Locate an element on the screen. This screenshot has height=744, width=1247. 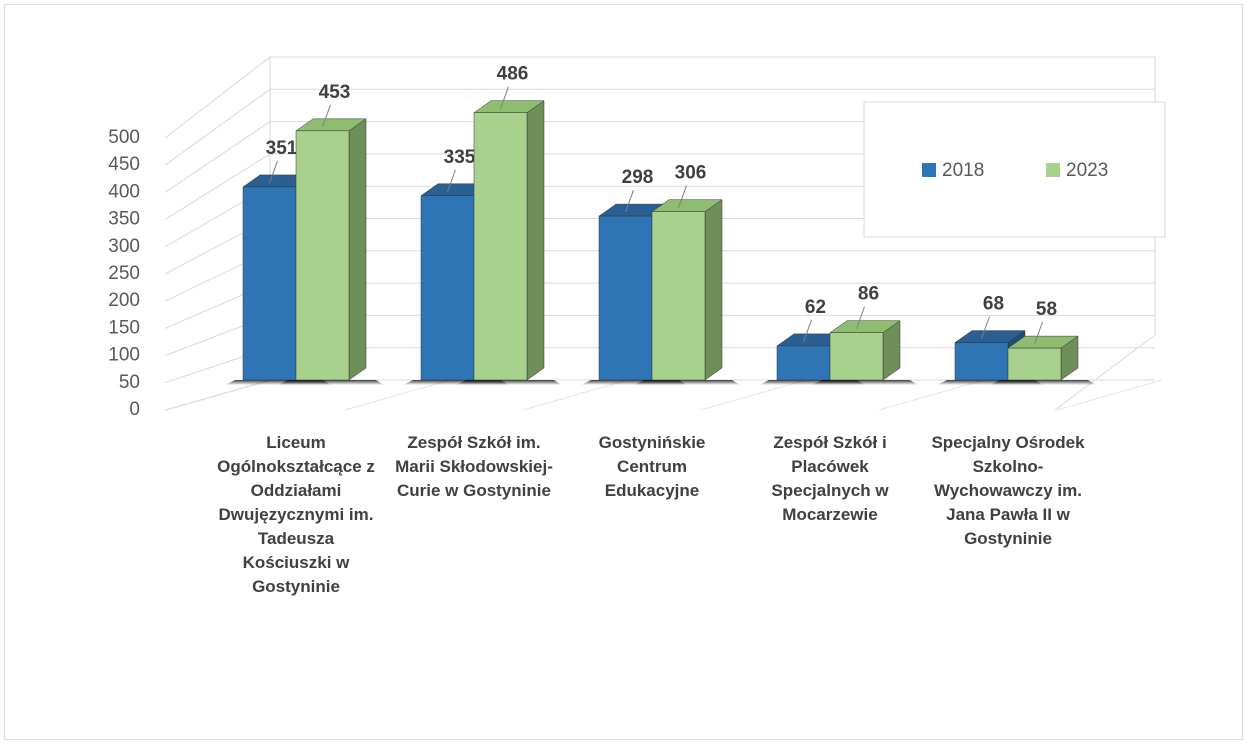
data-label: 58 is located at coordinates (1046, 309).